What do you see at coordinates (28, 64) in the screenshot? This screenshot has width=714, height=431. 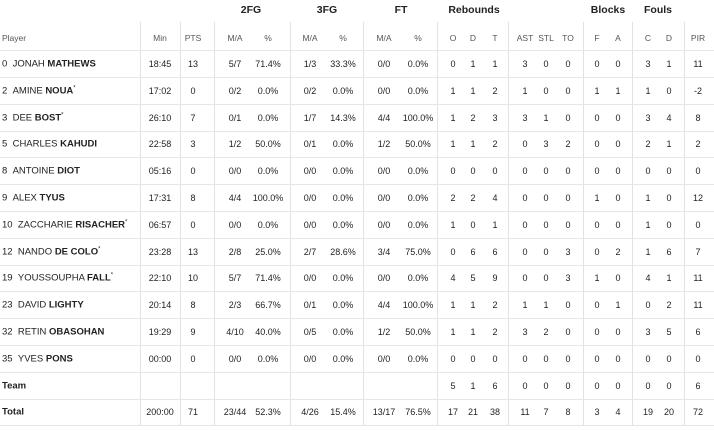 I see `player-first-name: JONAH` at bounding box center [28, 64].